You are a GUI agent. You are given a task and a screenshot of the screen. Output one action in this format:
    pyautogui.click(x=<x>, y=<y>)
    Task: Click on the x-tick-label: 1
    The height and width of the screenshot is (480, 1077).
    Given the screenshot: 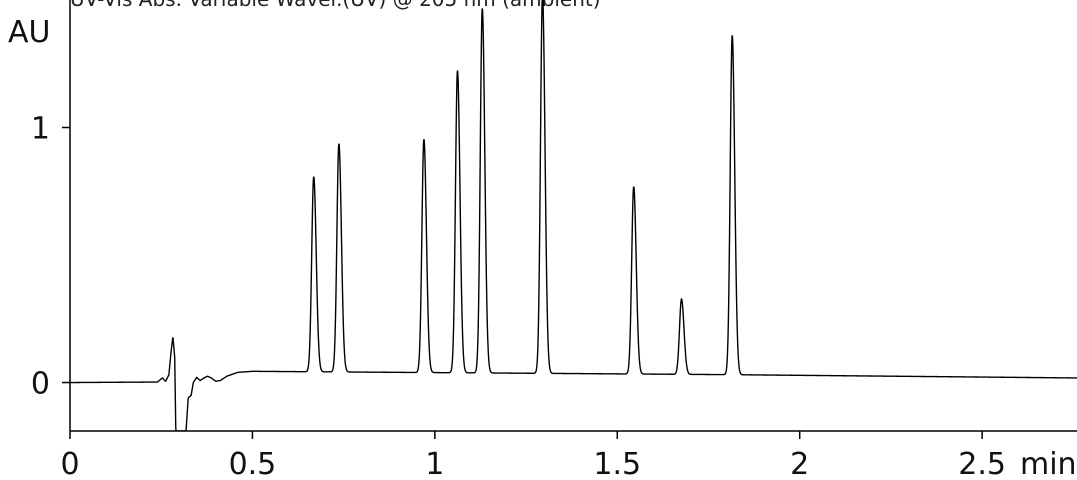 What is the action you would take?
    pyautogui.click(x=434, y=463)
    